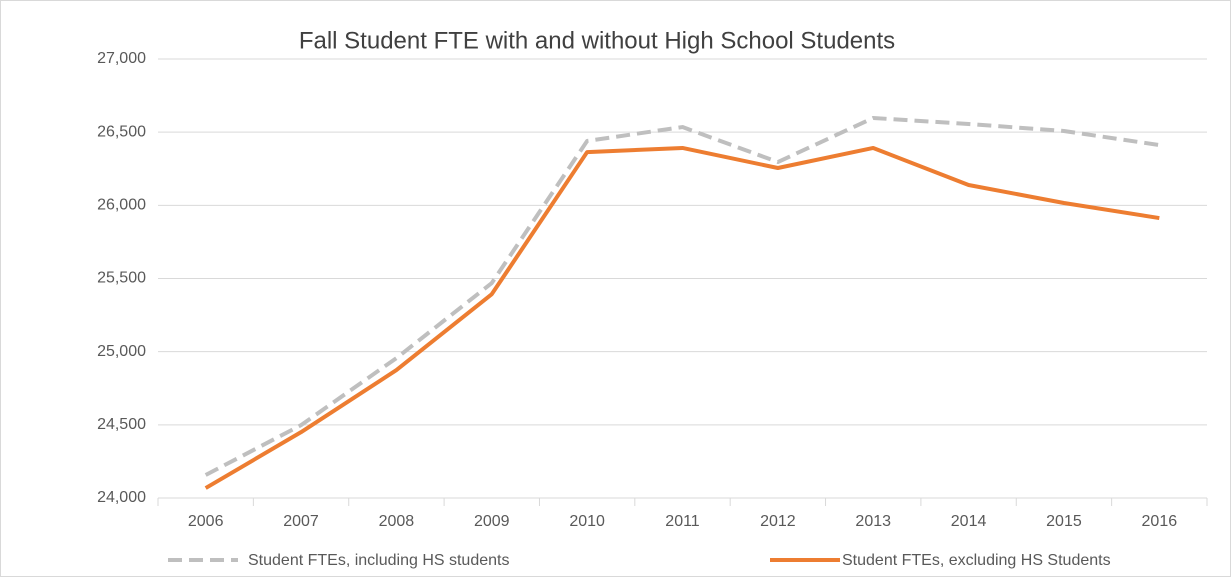  I want to click on y-tick-label: 27,000, so click(121, 58).